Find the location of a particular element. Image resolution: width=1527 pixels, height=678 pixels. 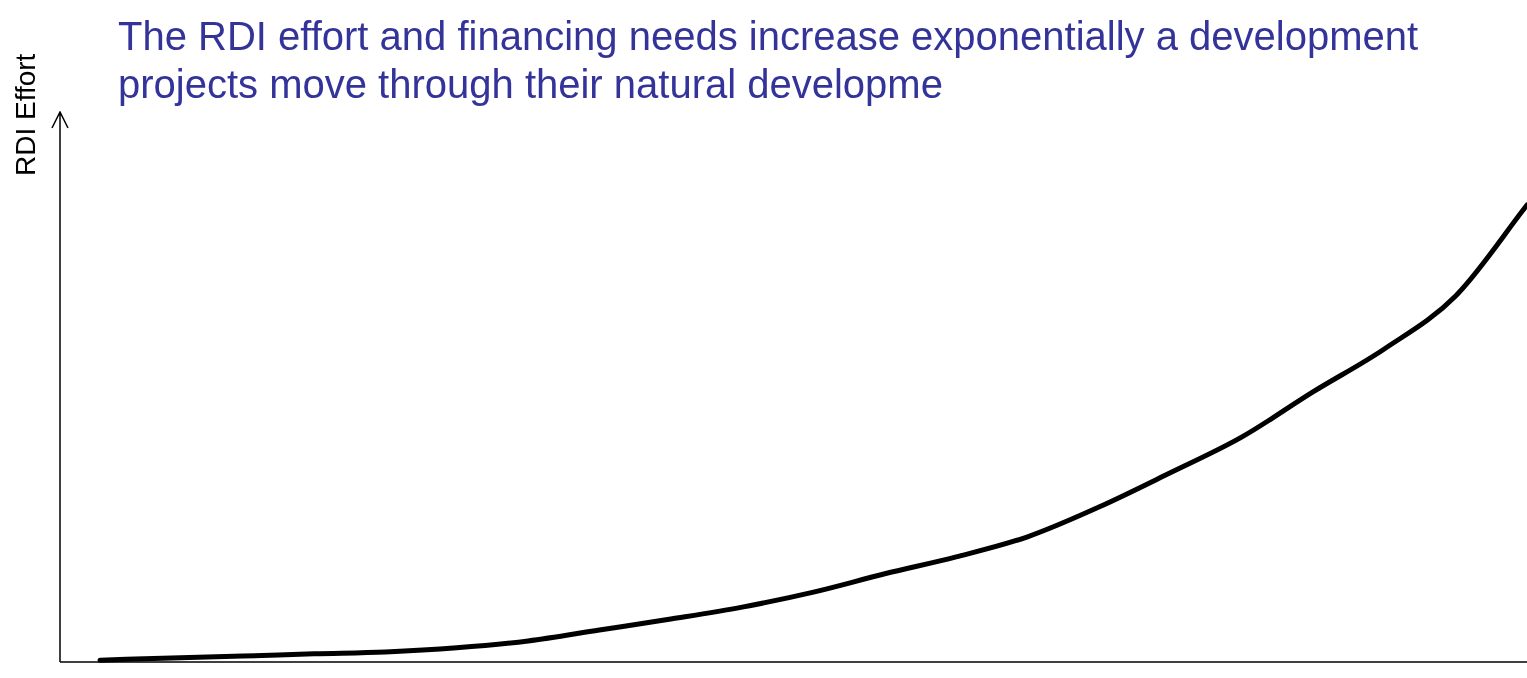

y-axis-title: RDI Effort is located at coordinates (26, 114).